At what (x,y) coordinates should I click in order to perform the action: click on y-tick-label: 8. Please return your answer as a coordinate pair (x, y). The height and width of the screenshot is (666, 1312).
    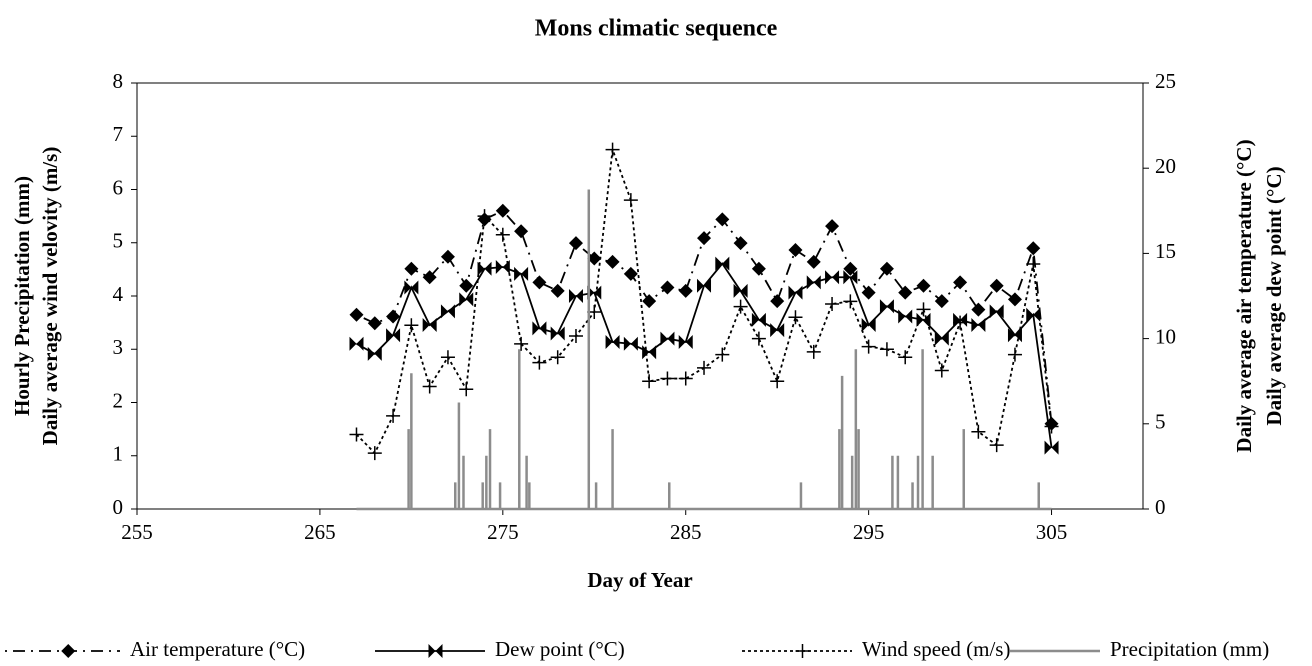
    Looking at the image, I should click on (118, 81).